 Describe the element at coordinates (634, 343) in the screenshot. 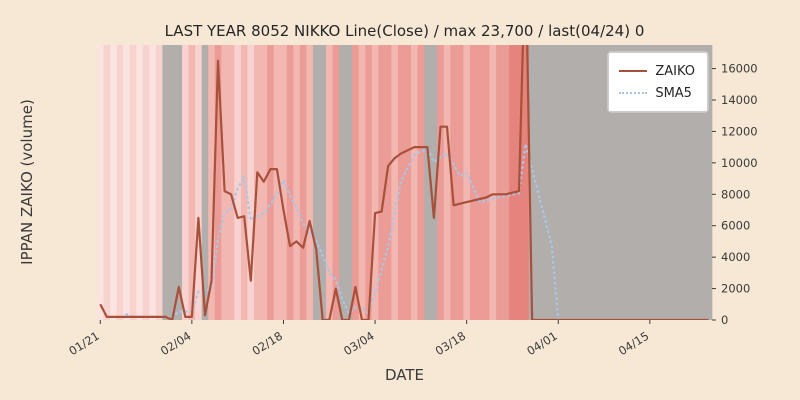

I see `svg-text: 04/15` at that location.